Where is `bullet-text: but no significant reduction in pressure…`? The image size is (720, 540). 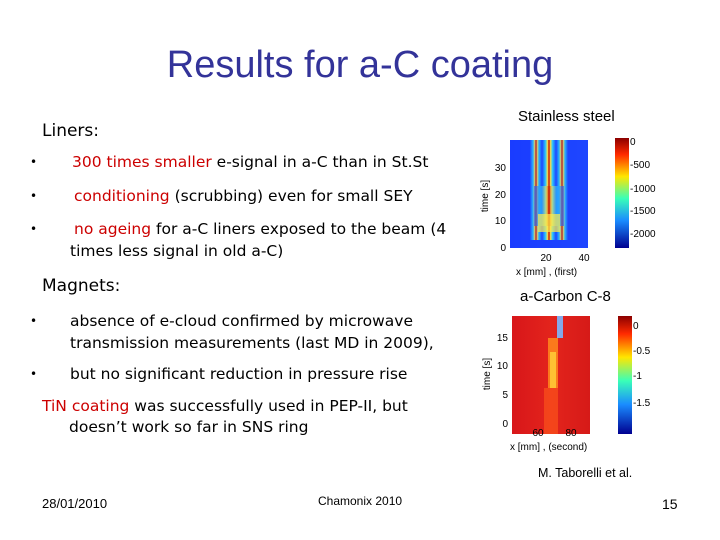 bullet-text: but no significant reduction in pressure… is located at coordinates (239, 374).